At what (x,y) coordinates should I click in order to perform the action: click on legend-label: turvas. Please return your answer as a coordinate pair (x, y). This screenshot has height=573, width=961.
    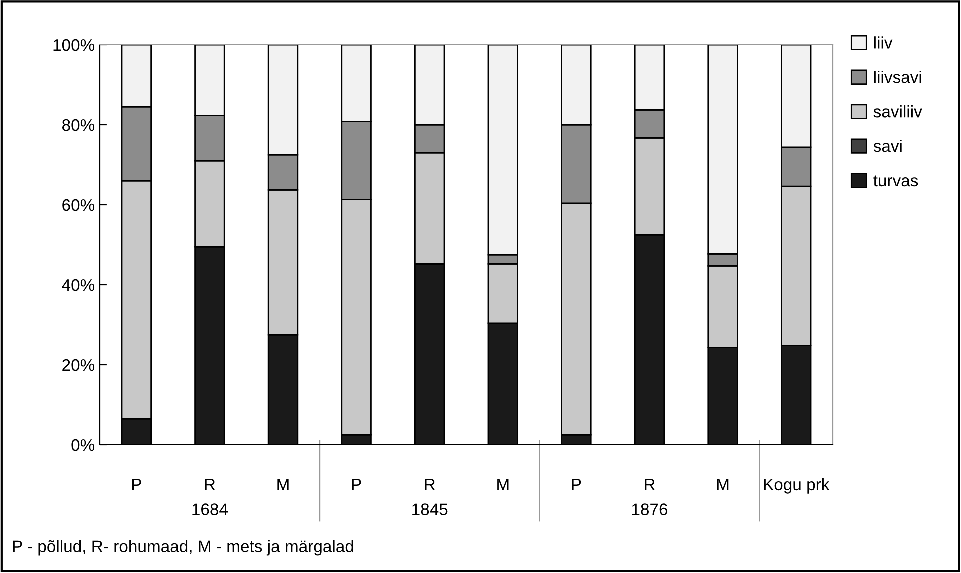
    Looking at the image, I should click on (896, 181).